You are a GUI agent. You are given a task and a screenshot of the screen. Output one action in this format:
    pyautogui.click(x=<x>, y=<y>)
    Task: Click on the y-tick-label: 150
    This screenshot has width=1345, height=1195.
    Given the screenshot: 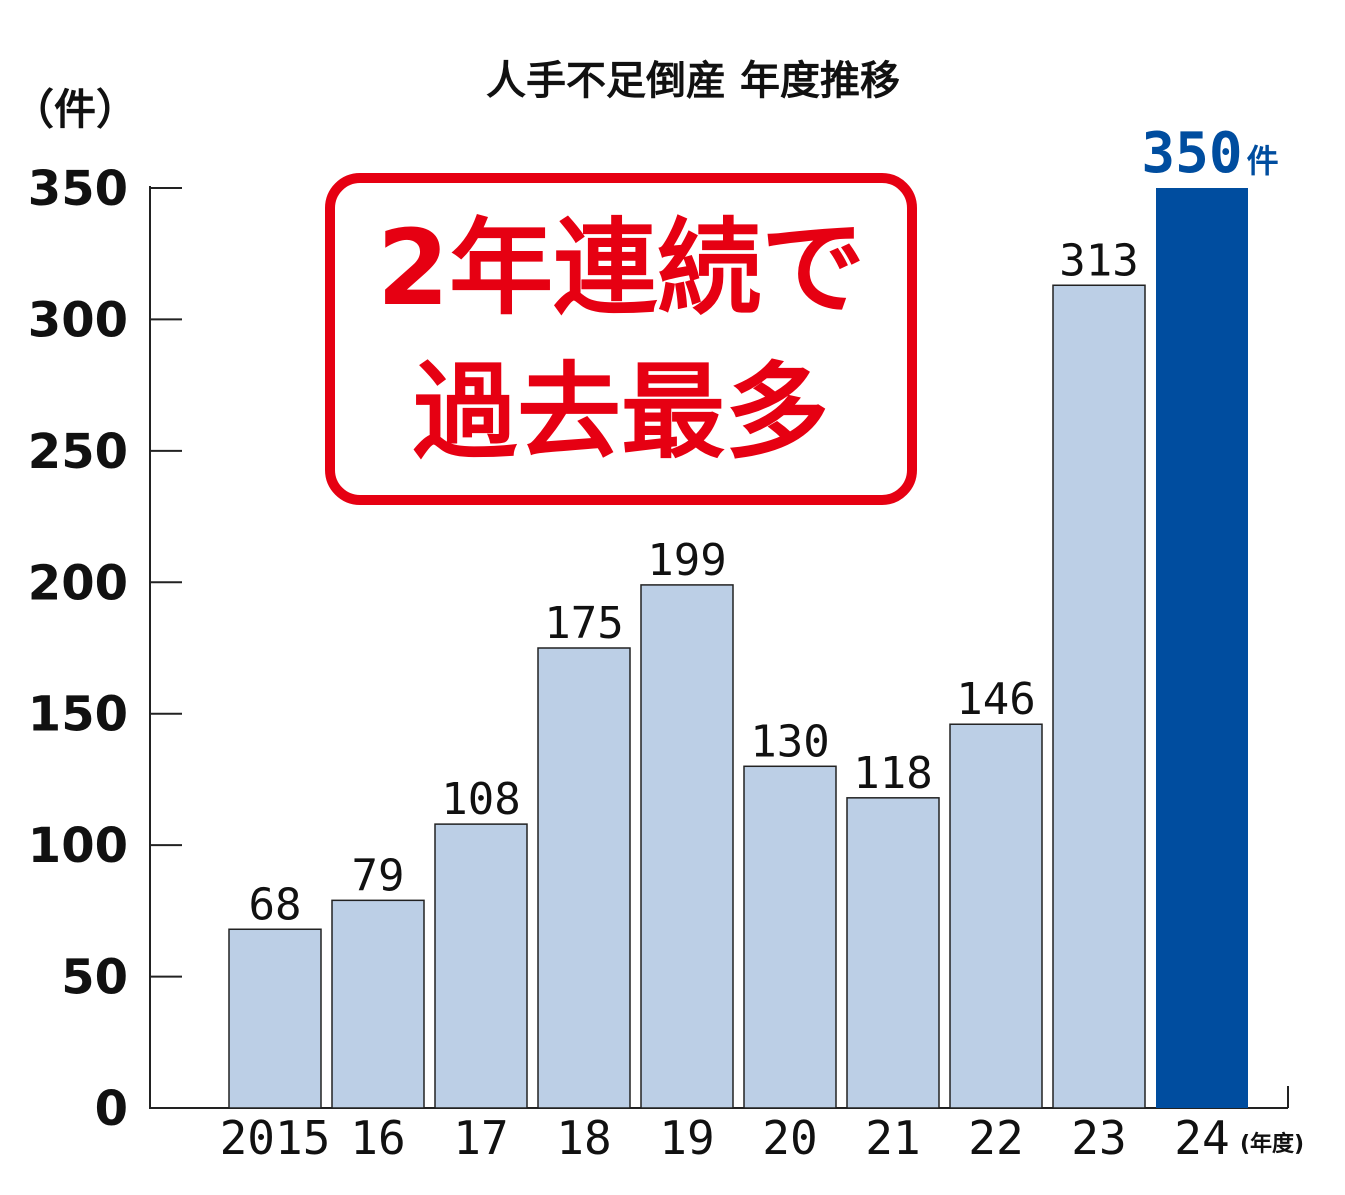 What is the action you would take?
    pyautogui.click(x=78, y=715)
    